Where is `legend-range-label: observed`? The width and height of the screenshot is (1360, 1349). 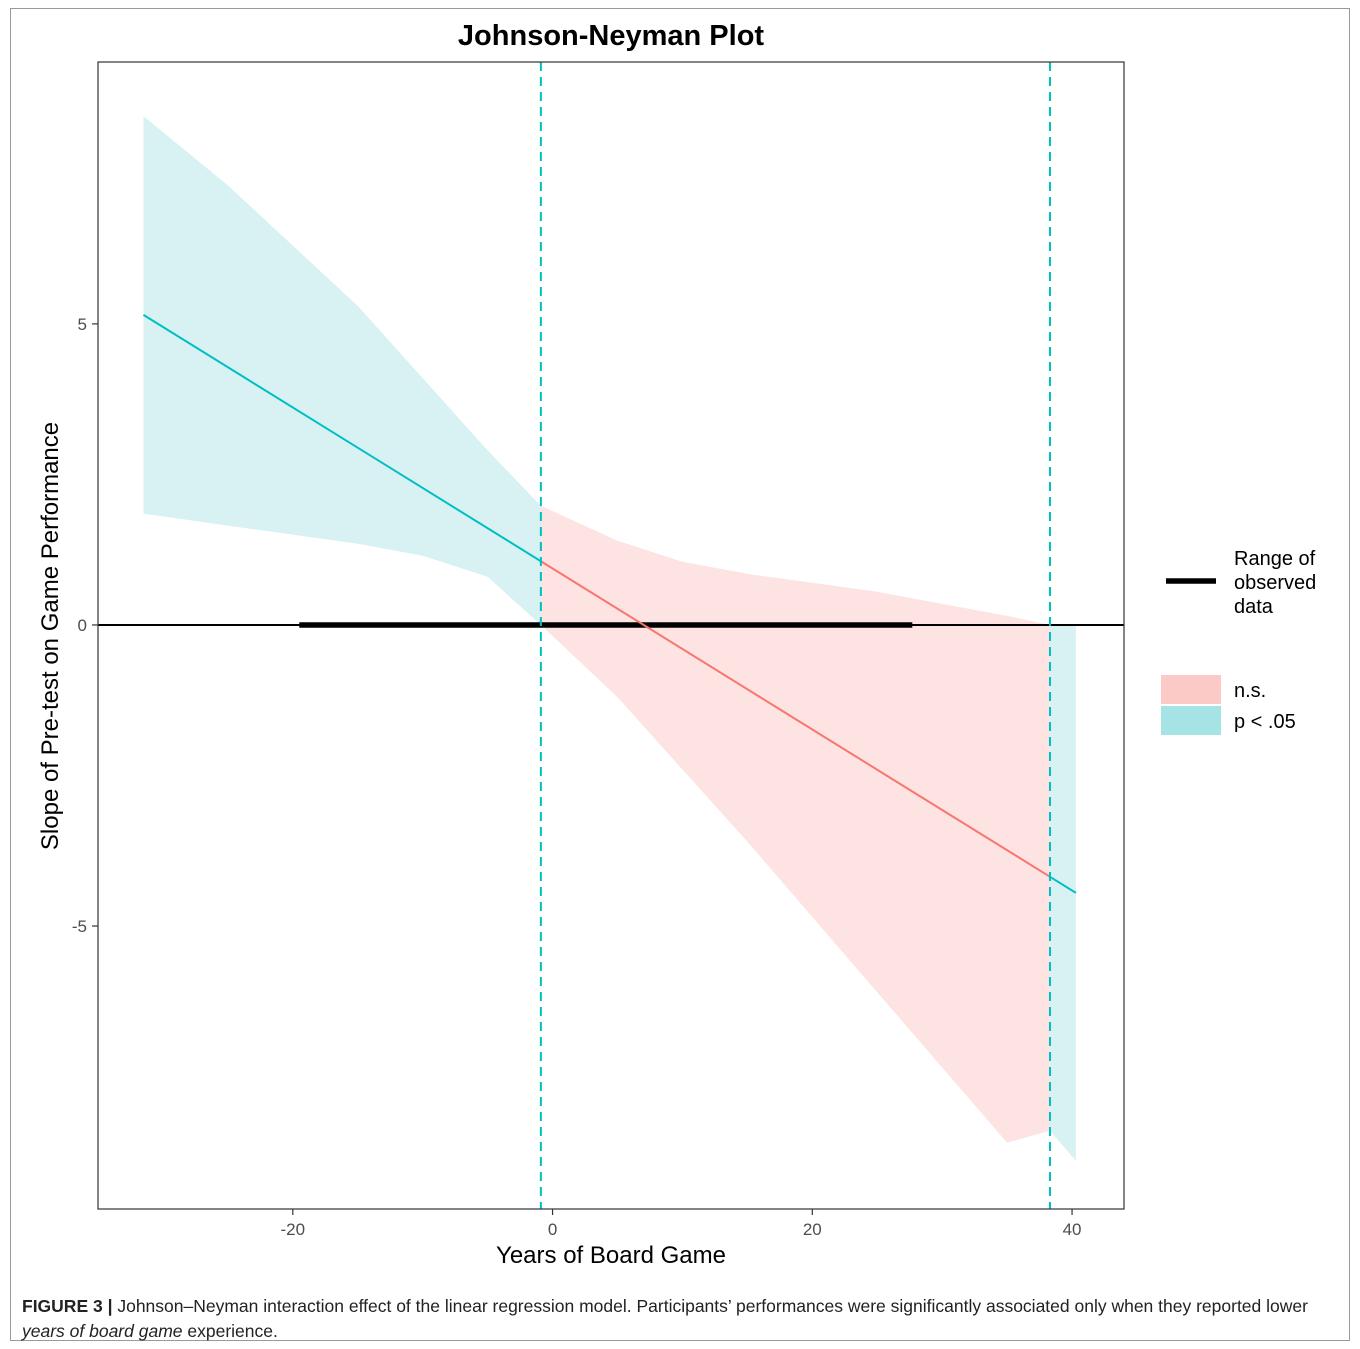
legend-range-label: observed is located at coordinates (1275, 583).